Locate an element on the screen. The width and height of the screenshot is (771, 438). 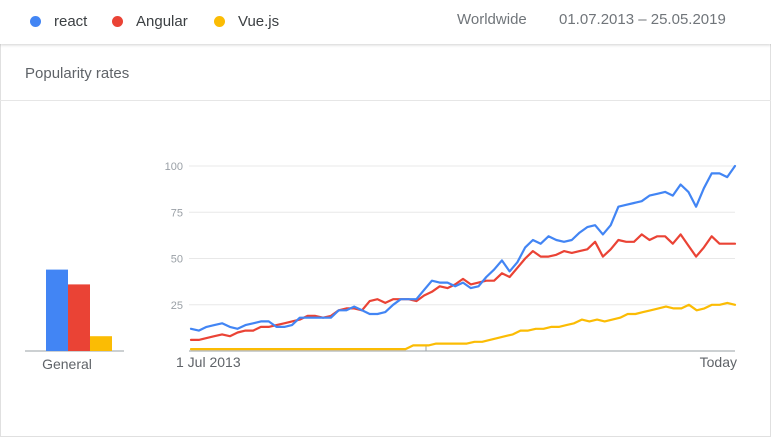
section-title: Popularity rates is located at coordinates (77, 73).